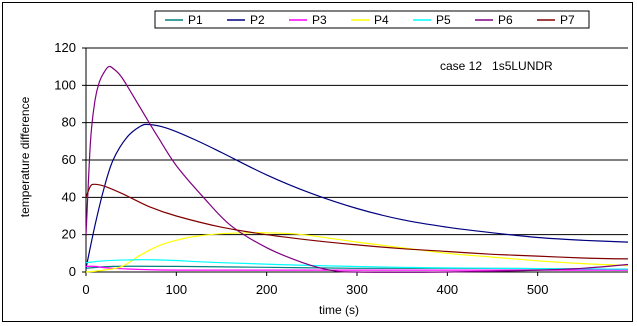 This screenshot has height=326, width=637. I want to click on x-tick-label: 200, so click(267, 289).